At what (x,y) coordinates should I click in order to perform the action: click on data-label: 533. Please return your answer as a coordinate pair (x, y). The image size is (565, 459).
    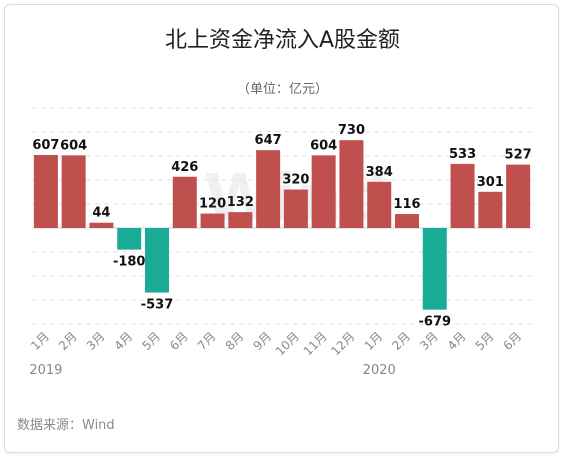
    Looking at the image, I should click on (462, 154).